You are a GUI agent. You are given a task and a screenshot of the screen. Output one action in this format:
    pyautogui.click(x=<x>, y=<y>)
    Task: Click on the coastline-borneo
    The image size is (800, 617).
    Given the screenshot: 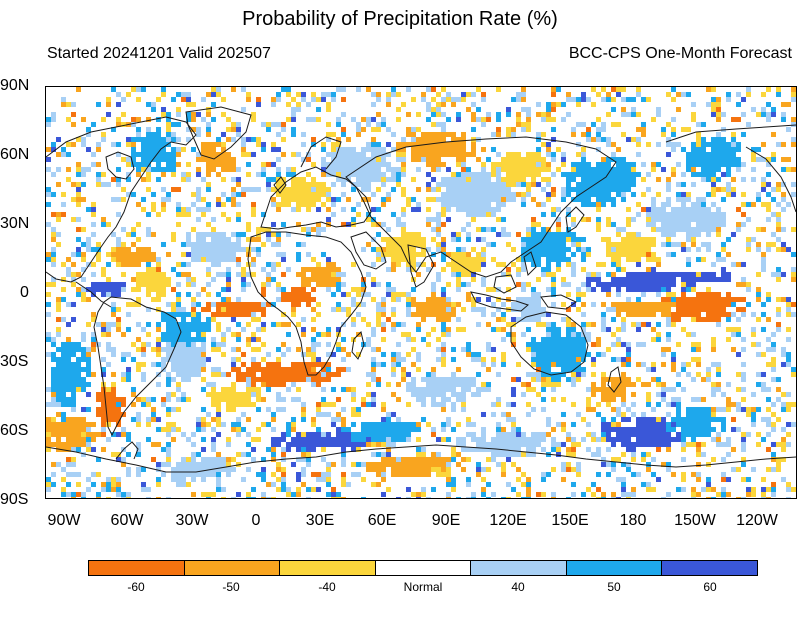 What is the action you would take?
    pyautogui.click(x=505, y=284)
    